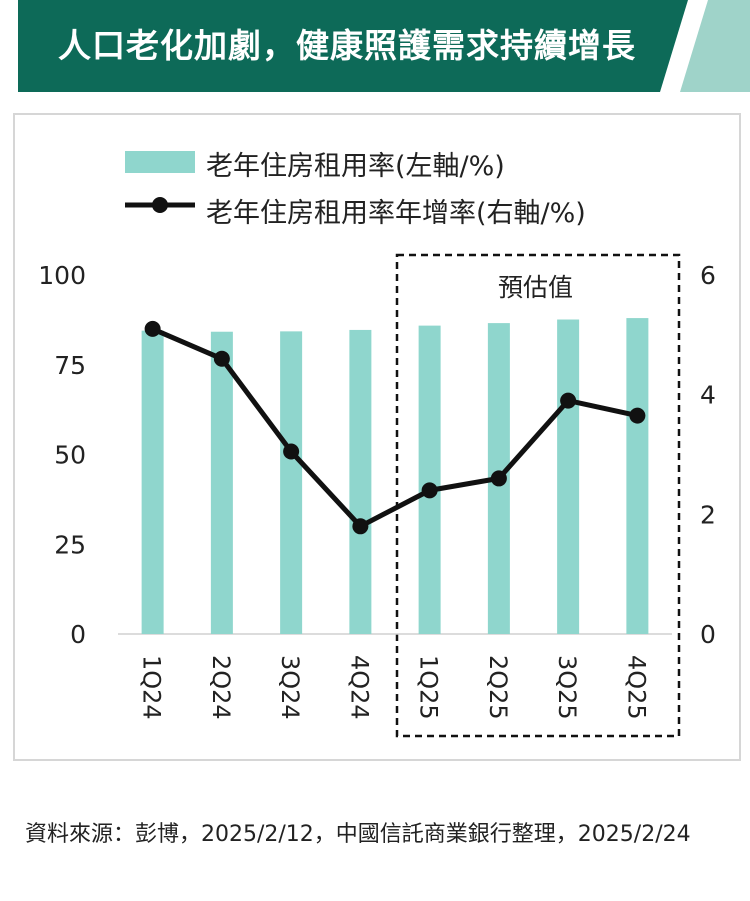  What do you see at coordinates (160, 205) in the screenshot?
I see `legend-line-marker` at bounding box center [160, 205].